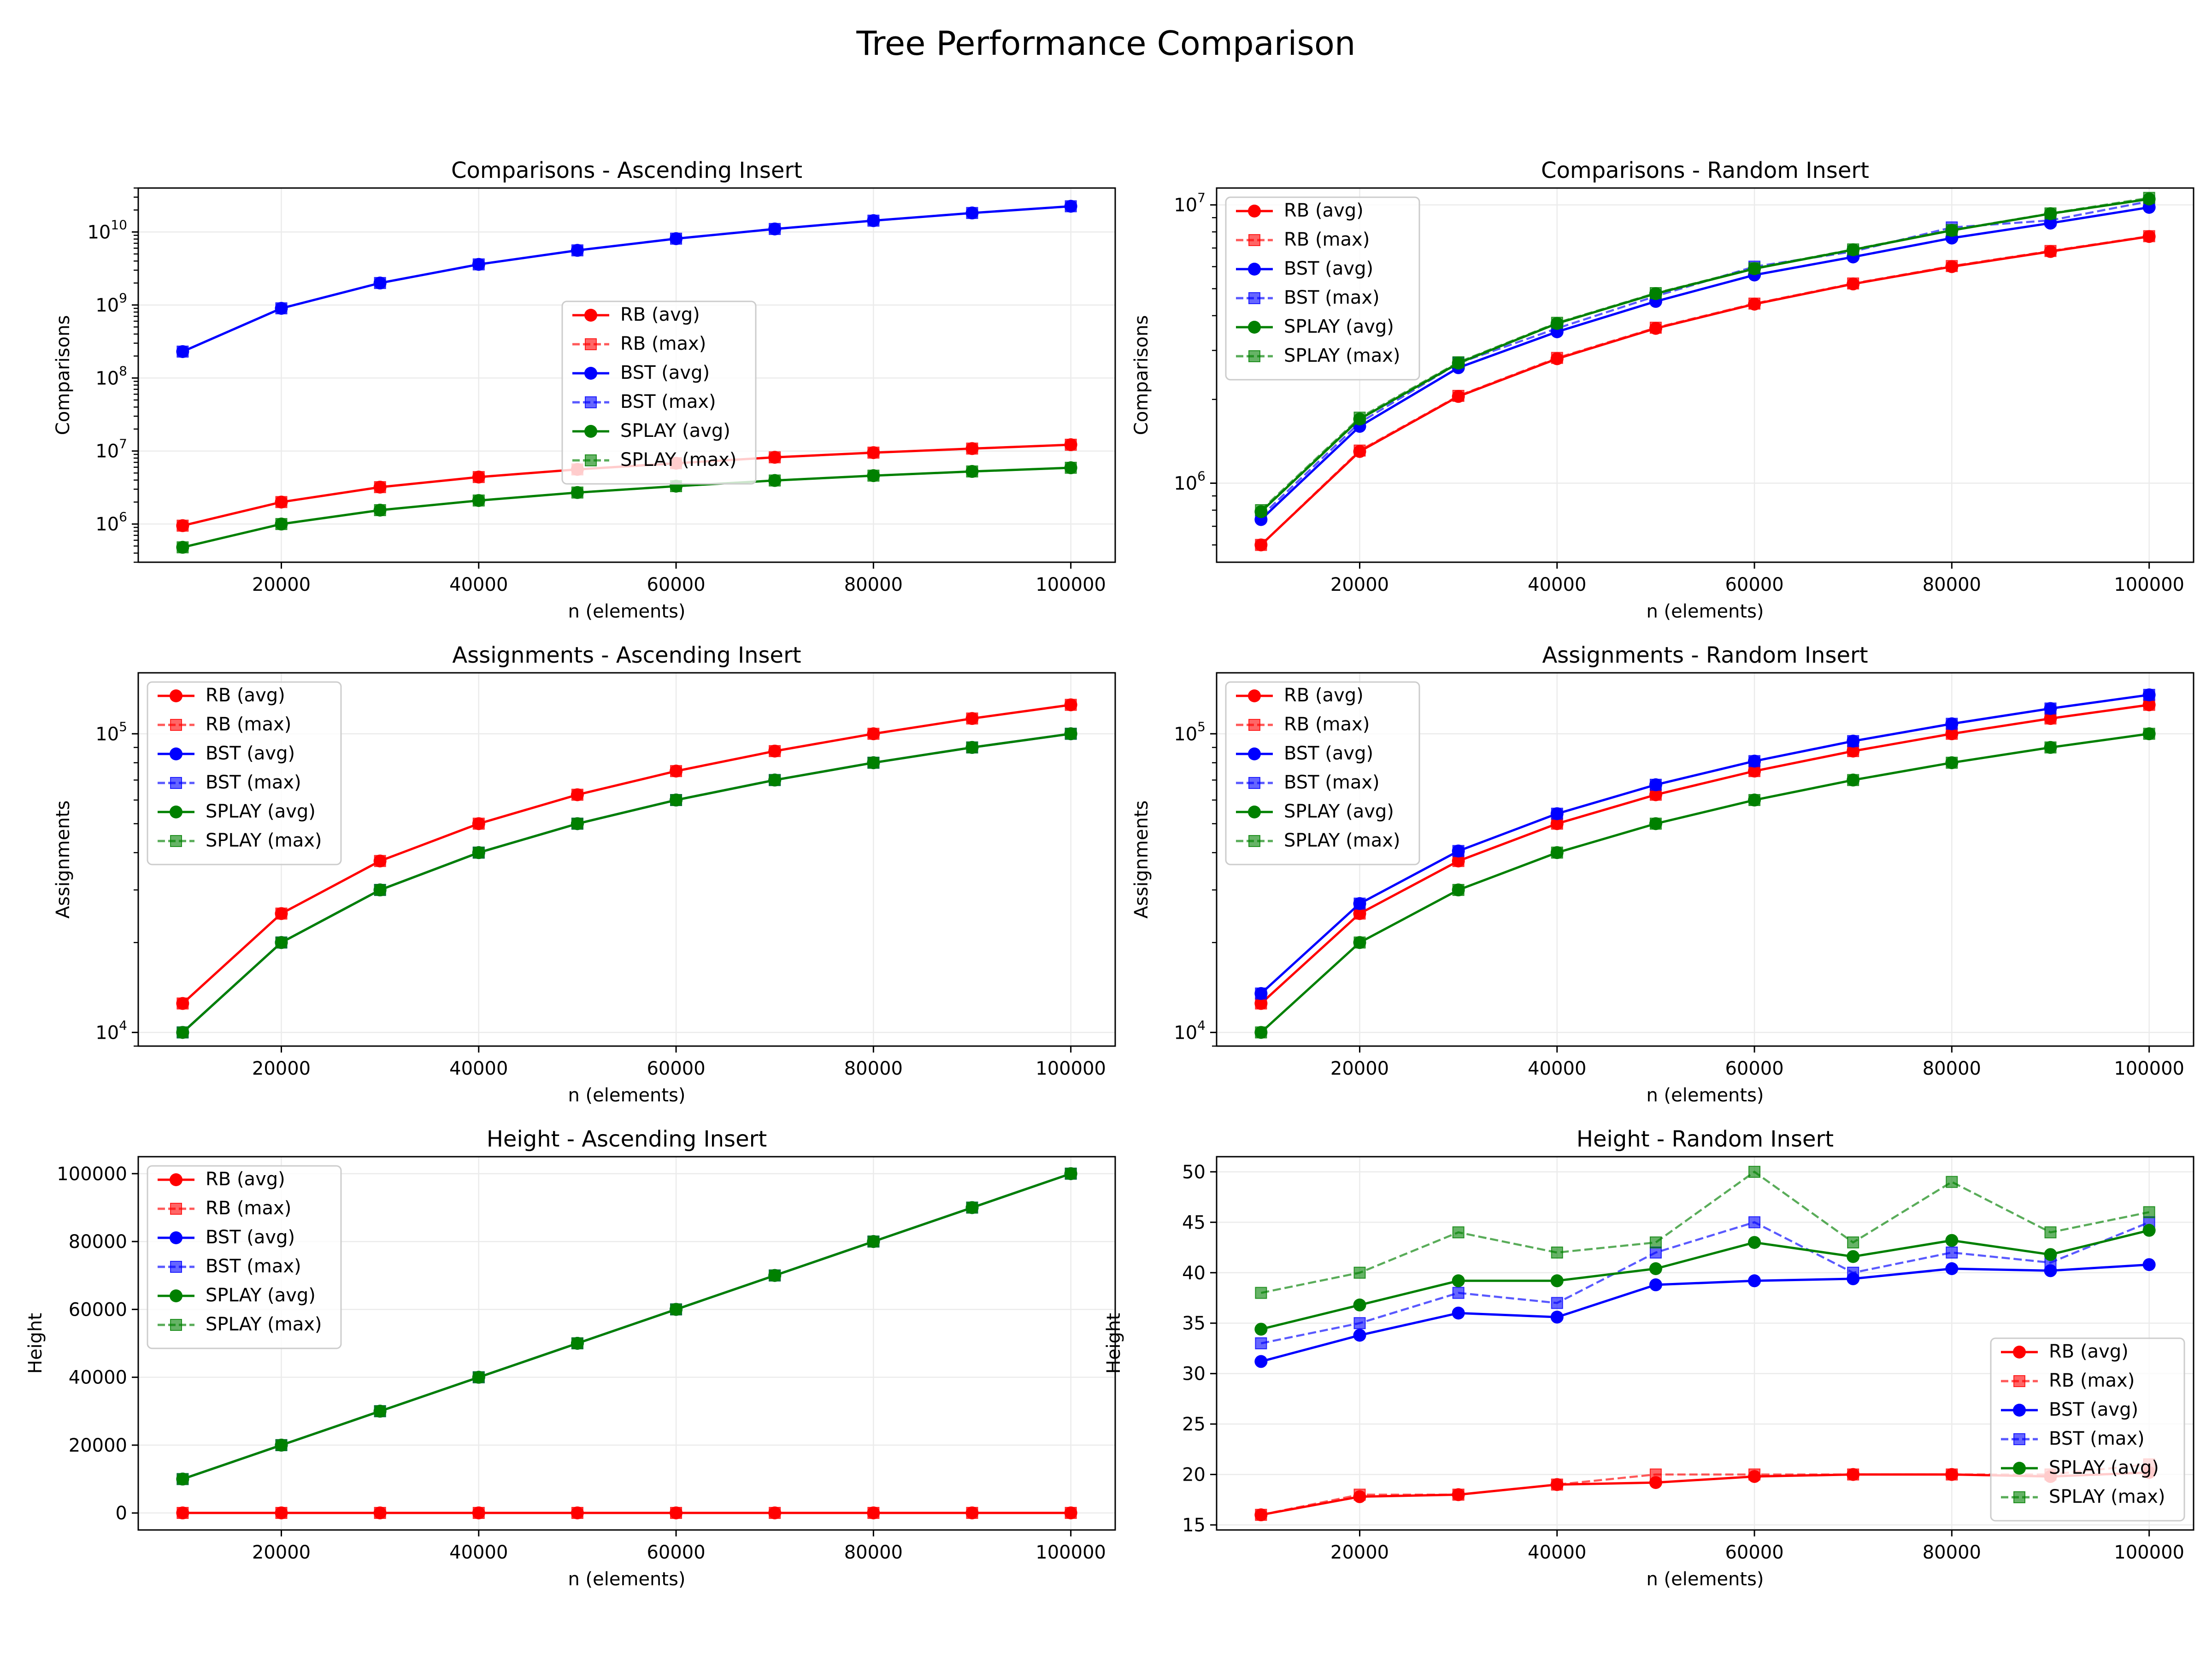 This screenshot has height=1659, width=2212. Describe the element at coordinates (119, 224) in the screenshot. I see `y-tick-exponent: 10` at that location.